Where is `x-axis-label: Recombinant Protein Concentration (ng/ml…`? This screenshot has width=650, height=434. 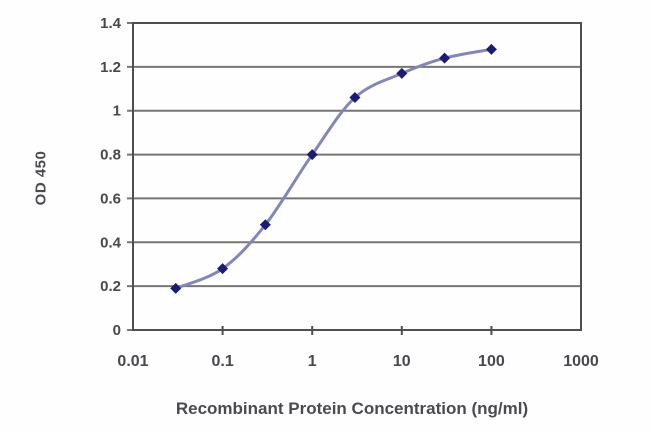
x-axis-label: Recombinant Protein Concentration (ng/ml… is located at coordinates (352, 408).